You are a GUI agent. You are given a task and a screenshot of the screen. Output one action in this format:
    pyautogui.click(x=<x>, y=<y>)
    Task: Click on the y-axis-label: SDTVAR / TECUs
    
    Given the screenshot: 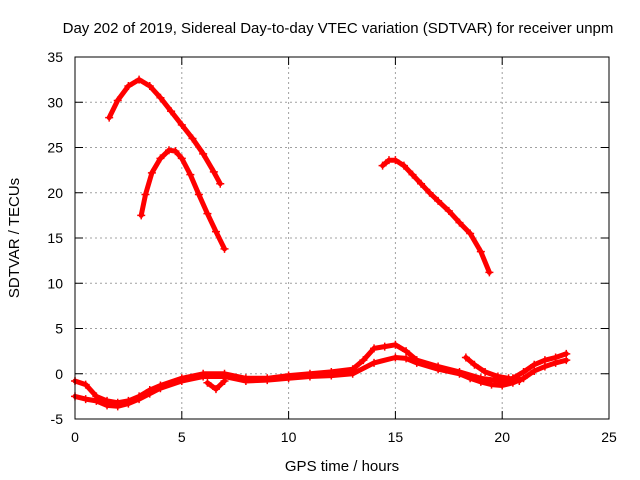 What is the action you would take?
    pyautogui.click(x=14, y=238)
    